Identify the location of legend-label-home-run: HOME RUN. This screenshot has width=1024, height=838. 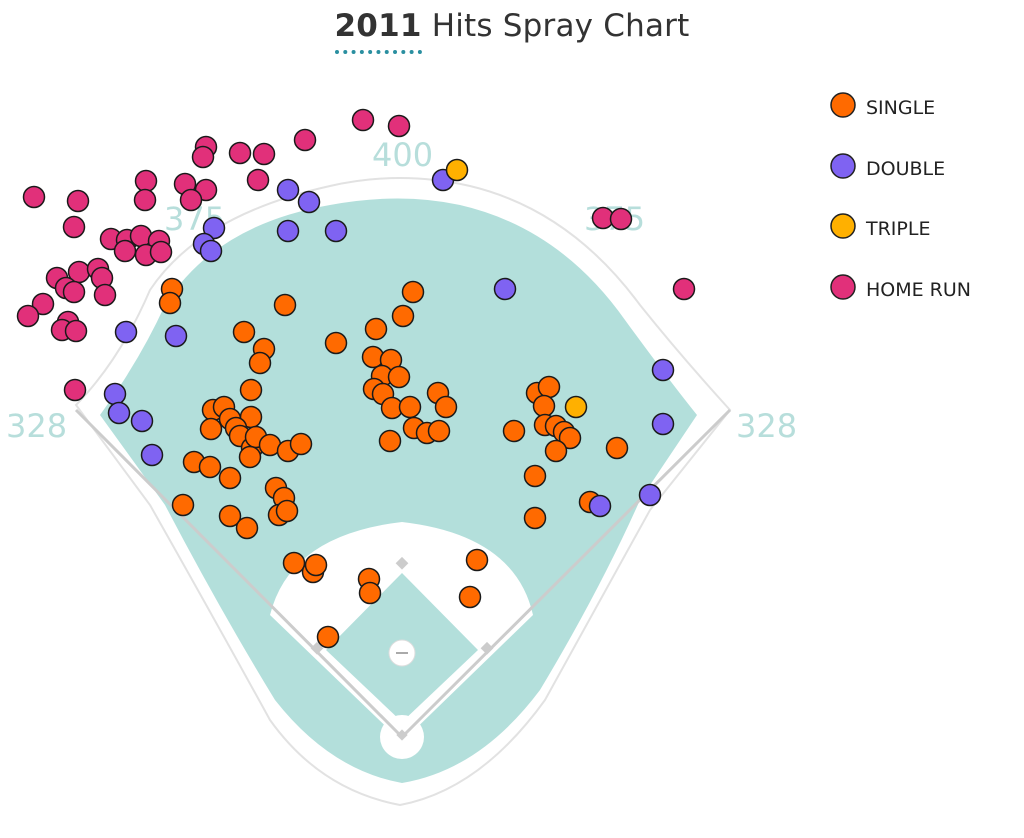
(918, 290).